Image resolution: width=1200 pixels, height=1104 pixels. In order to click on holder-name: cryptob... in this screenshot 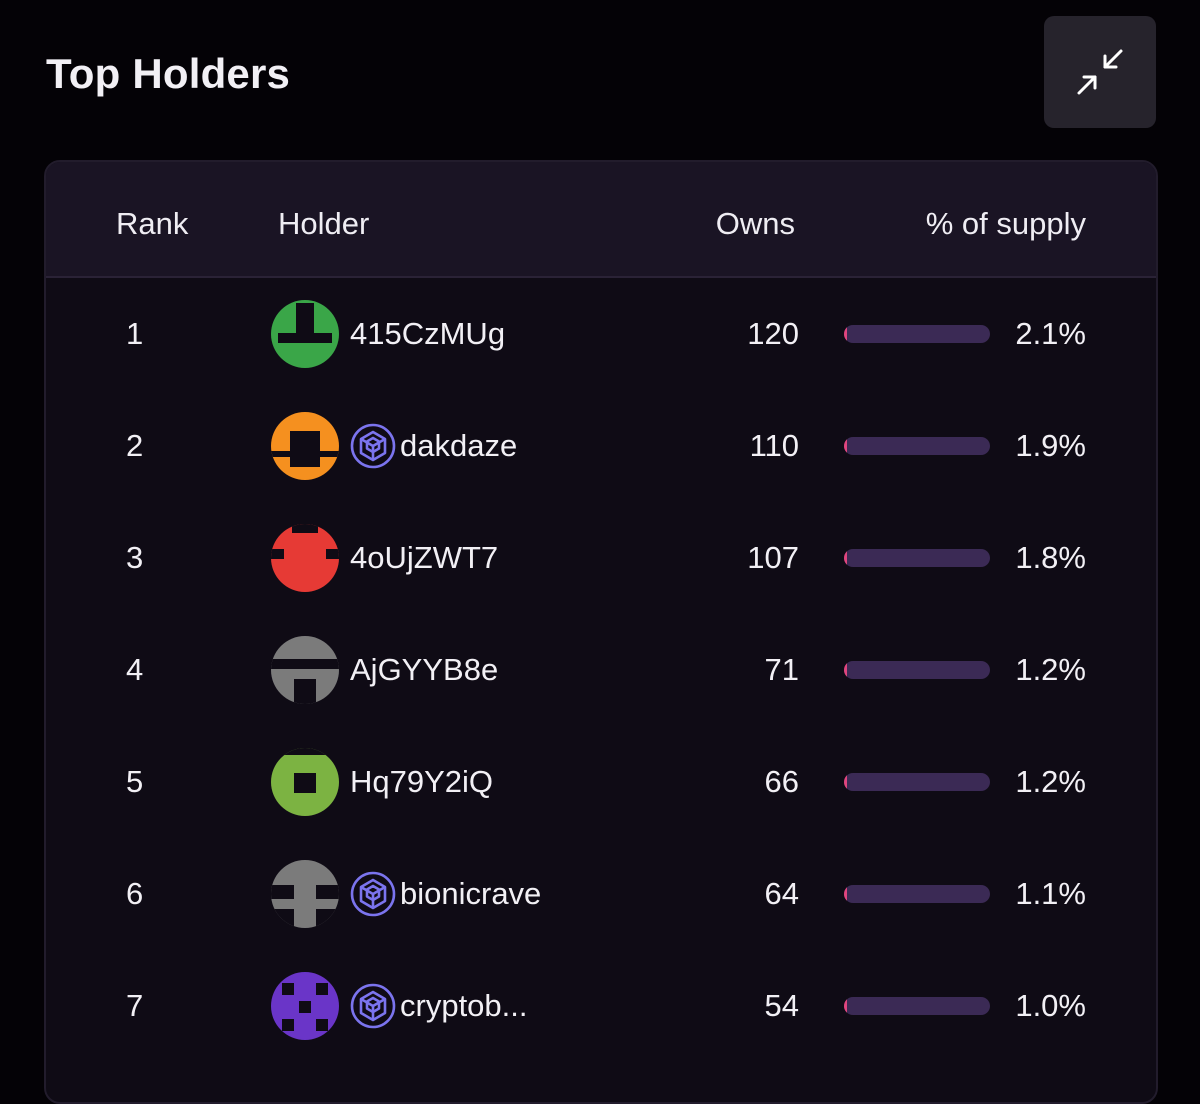, I will do `click(464, 1005)`.